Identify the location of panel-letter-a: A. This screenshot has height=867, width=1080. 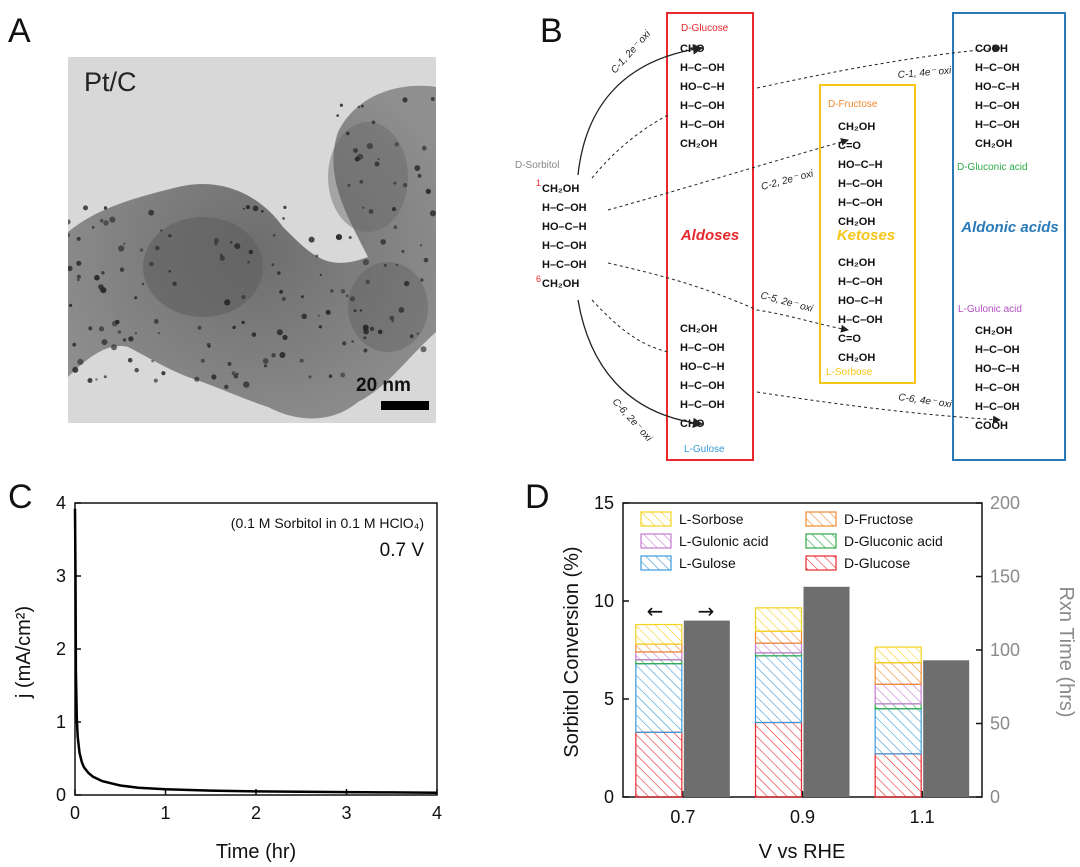
(19, 31).